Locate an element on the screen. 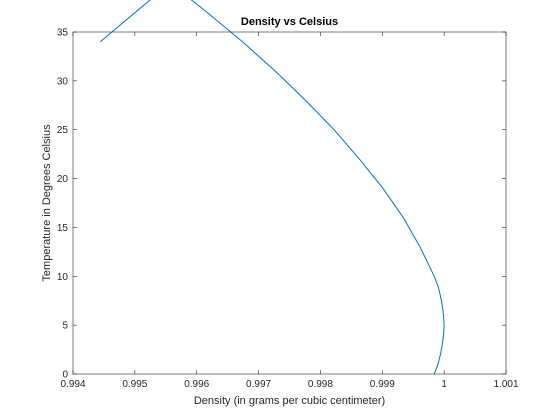 This screenshot has height=420, width=560. y-tick-label: 10 is located at coordinates (63, 277).